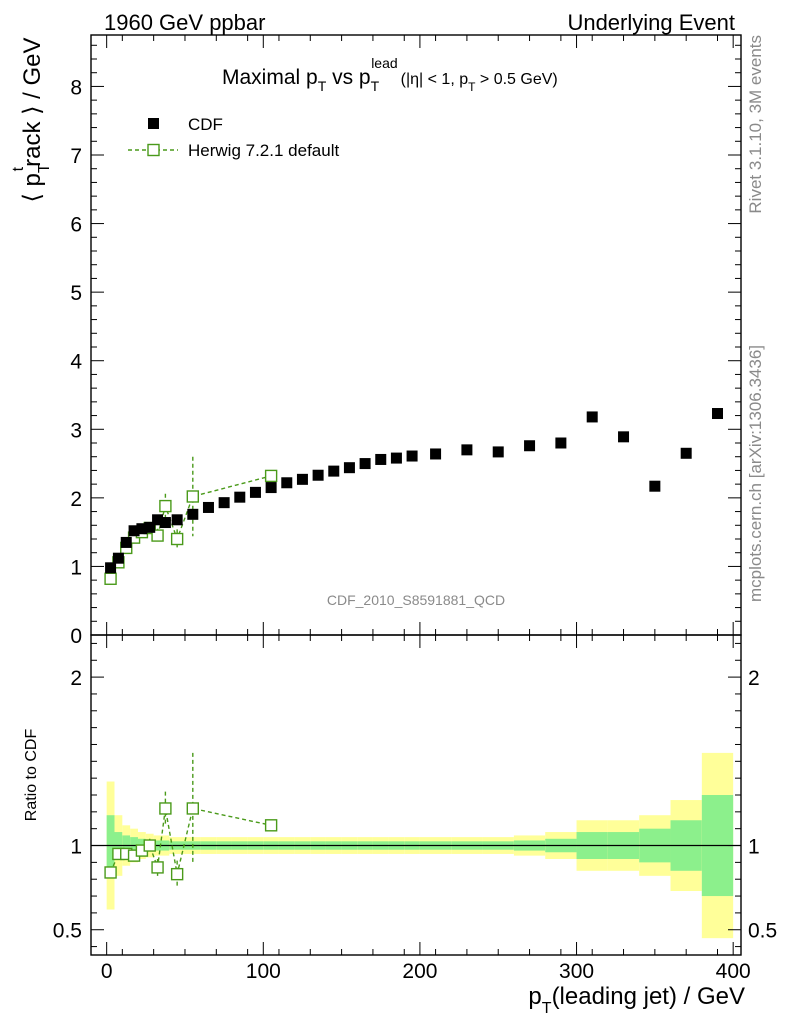  What do you see at coordinates (76, 362) in the screenshot?
I see `main-ytick-label: 4` at bounding box center [76, 362].